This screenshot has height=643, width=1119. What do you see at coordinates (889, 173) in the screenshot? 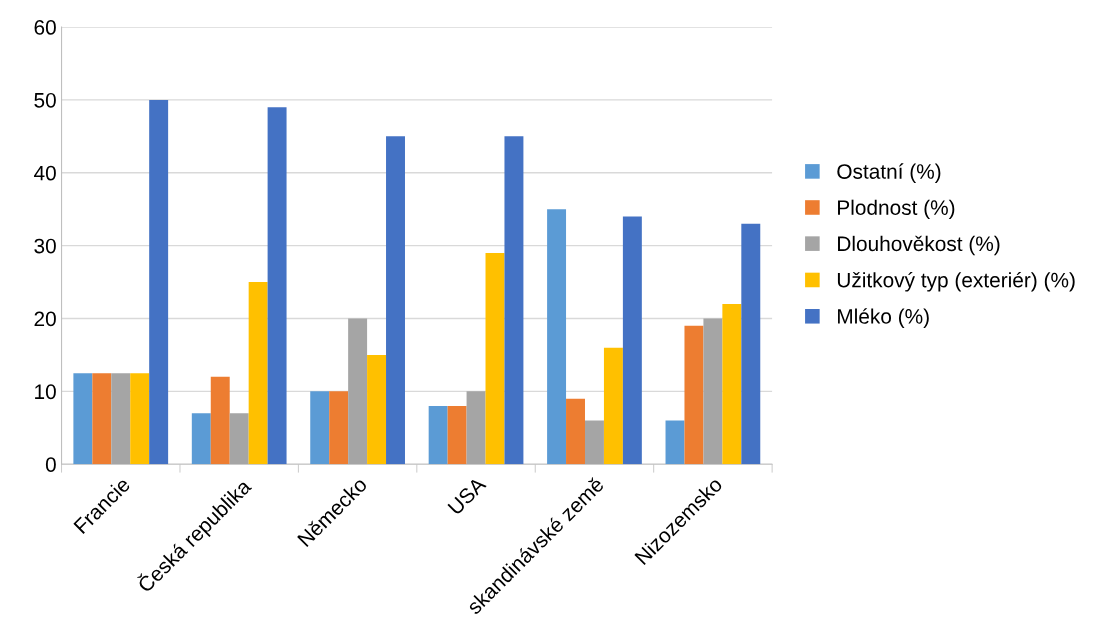
I see `legend-label: Ostatní (%)` at bounding box center [889, 173].